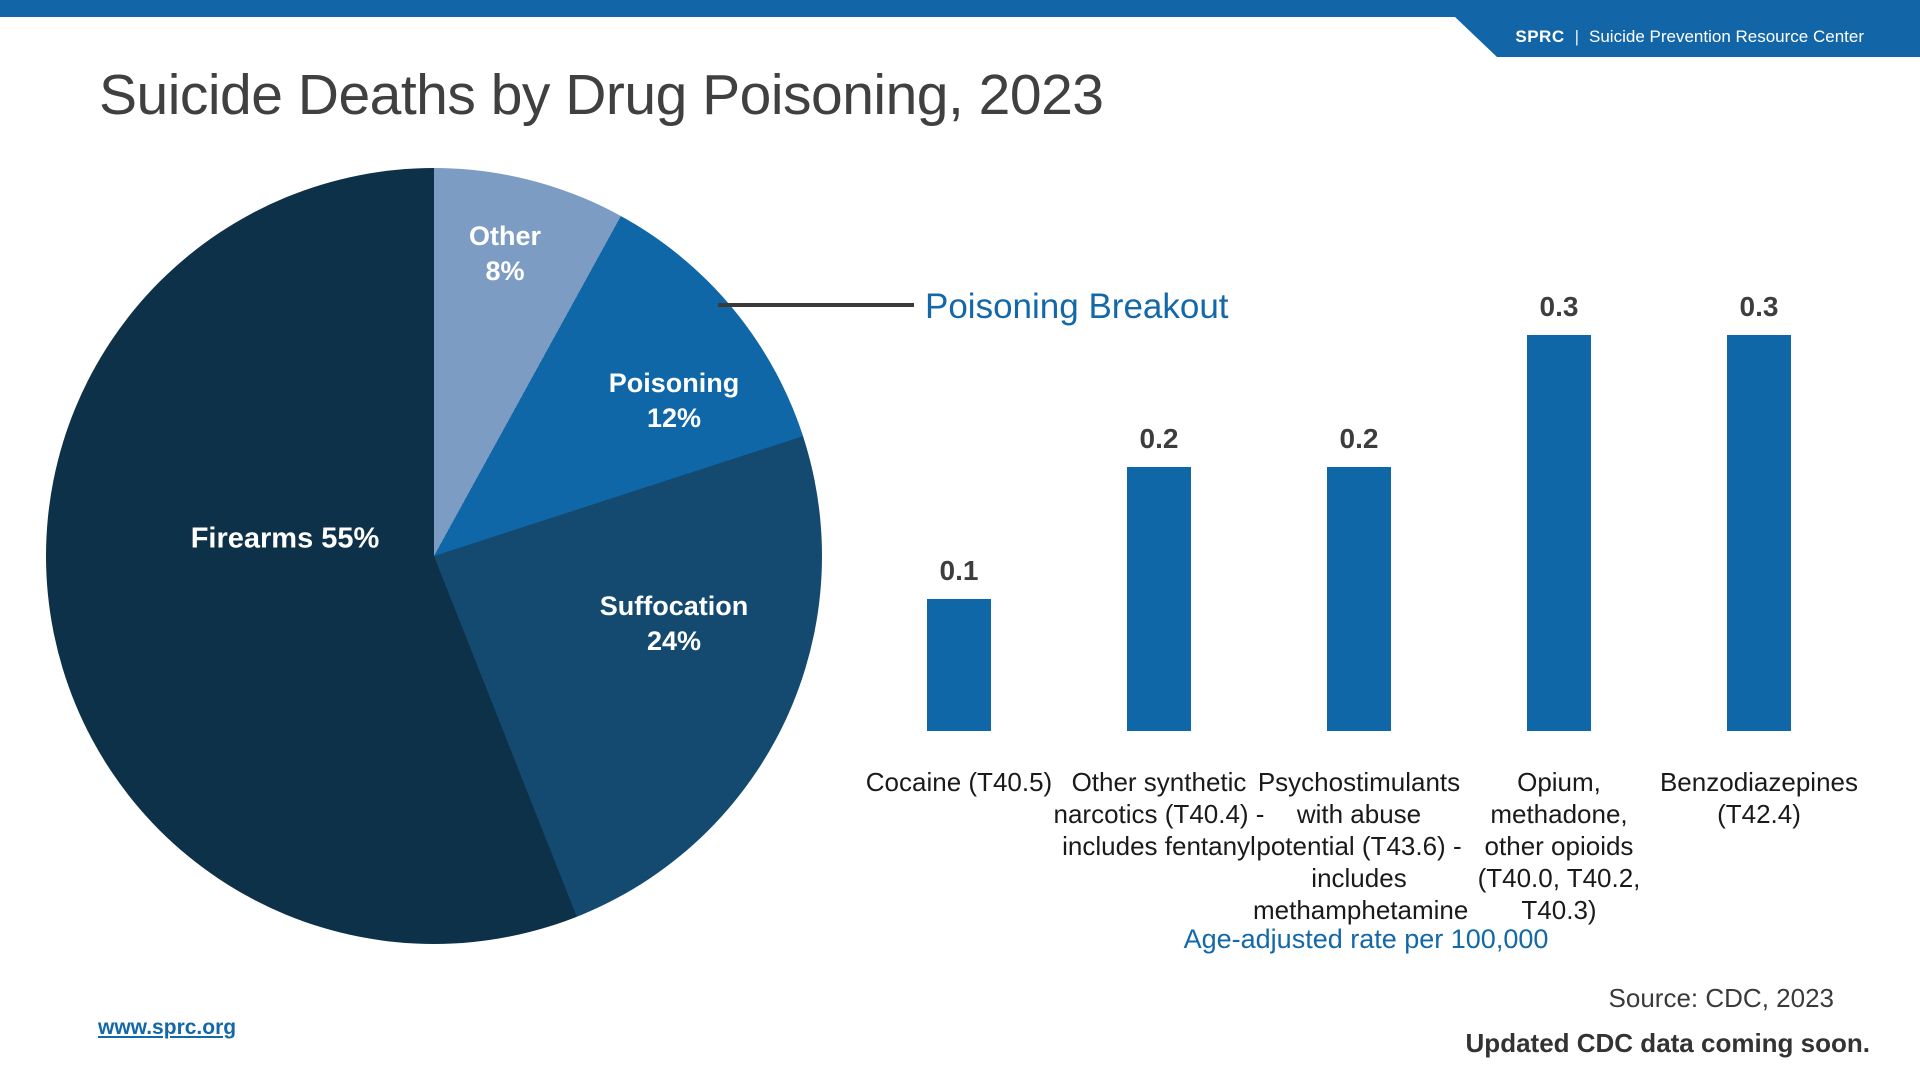 The height and width of the screenshot is (1080, 1920). I want to click on brand-abbreviation: SPRC, so click(1540, 36).